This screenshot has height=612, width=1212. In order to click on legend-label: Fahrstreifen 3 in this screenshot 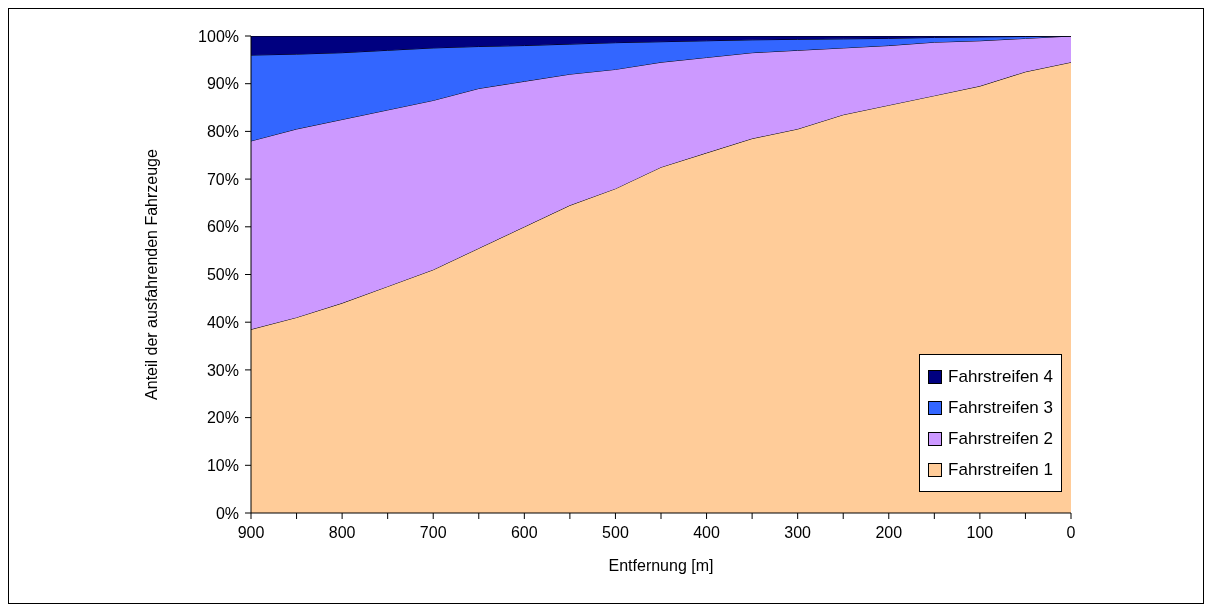, I will do `click(1000, 407)`.